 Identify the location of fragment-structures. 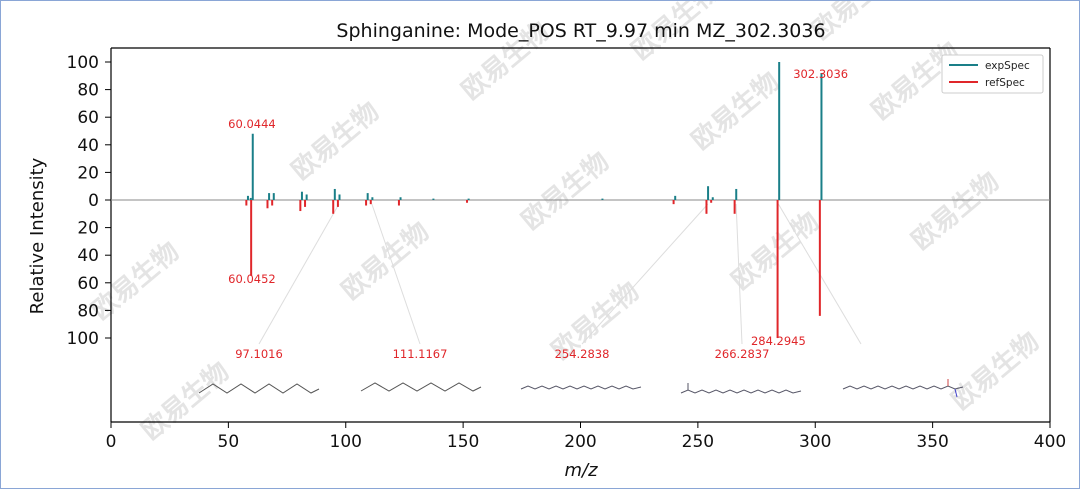
(581, 388).